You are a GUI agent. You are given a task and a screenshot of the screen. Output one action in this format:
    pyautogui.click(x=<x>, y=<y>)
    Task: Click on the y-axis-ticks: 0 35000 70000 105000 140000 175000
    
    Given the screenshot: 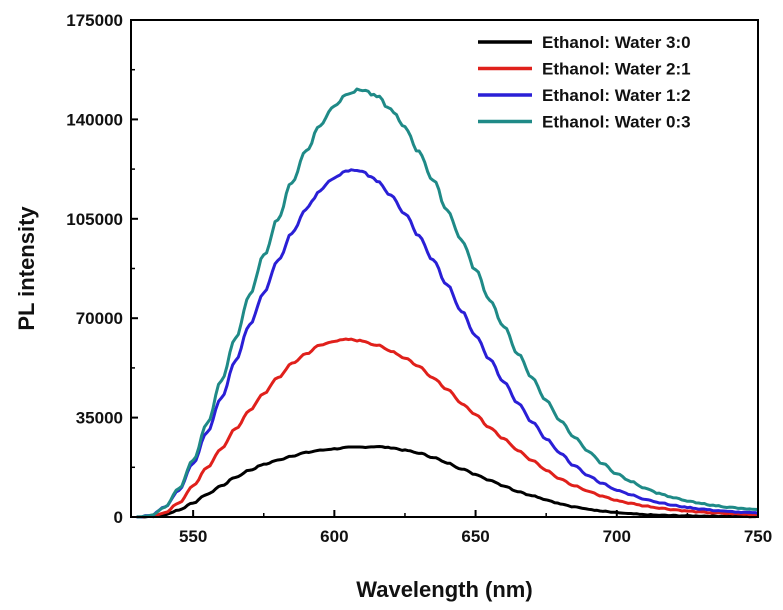 What is the action you would take?
    pyautogui.click(x=102, y=269)
    